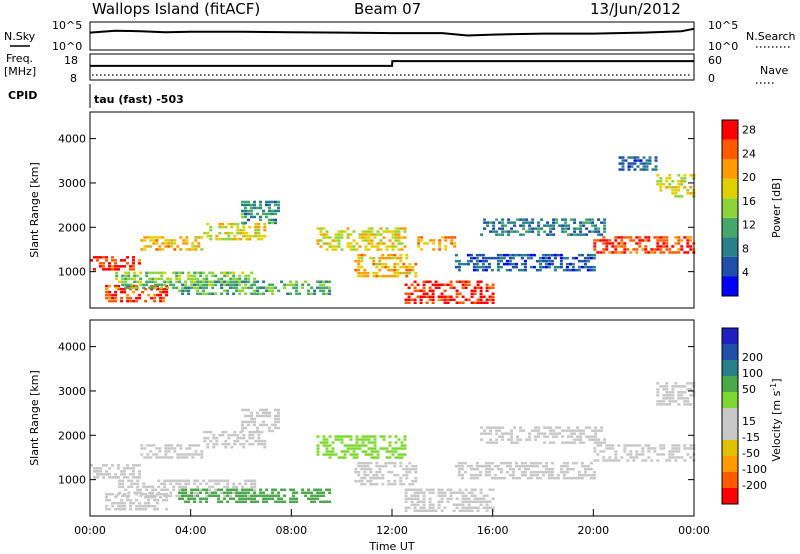 The image size is (800, 554). What do you see at coordinates (20, 36) in the screenshot?
I see `nsky-label: N.Sky` at bounding box center [20, 36].